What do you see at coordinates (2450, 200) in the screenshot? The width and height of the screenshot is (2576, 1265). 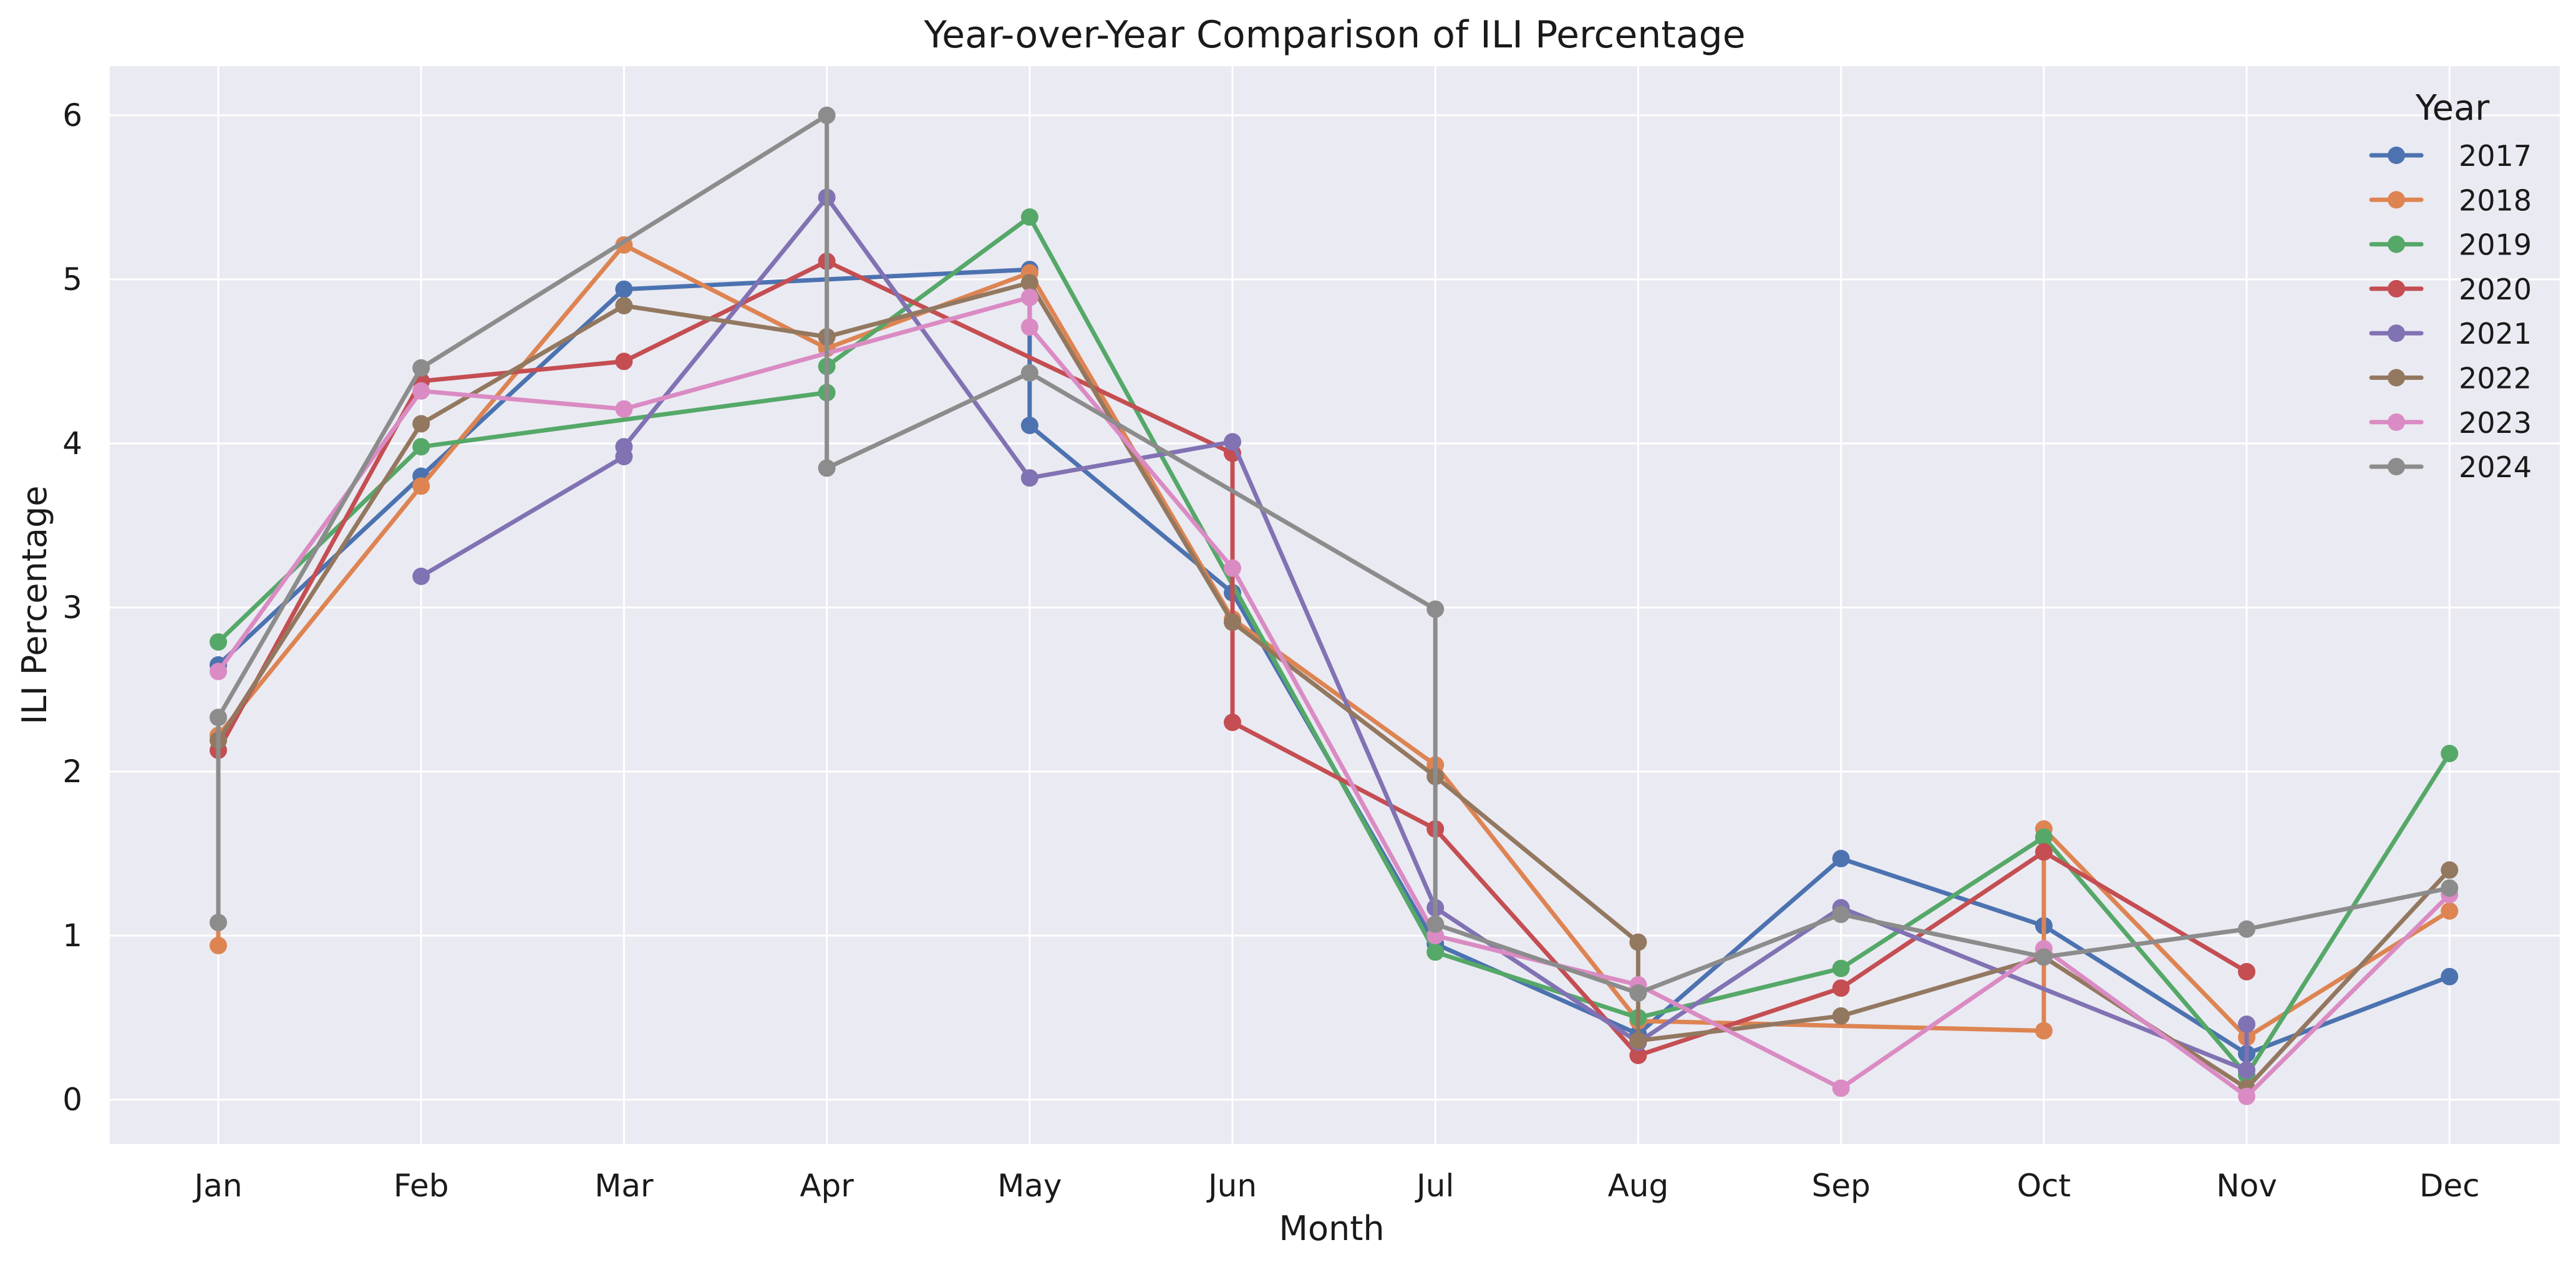 I see `legend-entry: 2018` at bounding box center [2450, 200].